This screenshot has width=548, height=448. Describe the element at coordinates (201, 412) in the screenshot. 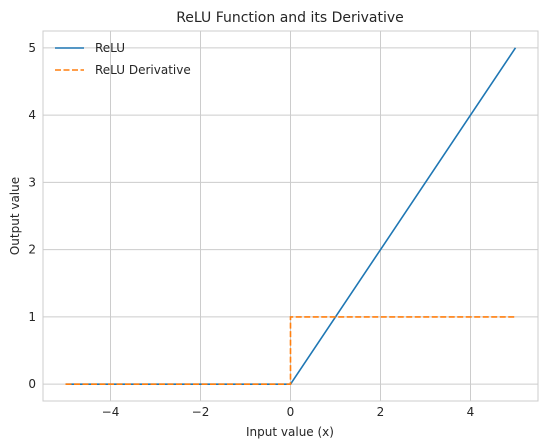

I see `x-tick-label: −2` at that location.